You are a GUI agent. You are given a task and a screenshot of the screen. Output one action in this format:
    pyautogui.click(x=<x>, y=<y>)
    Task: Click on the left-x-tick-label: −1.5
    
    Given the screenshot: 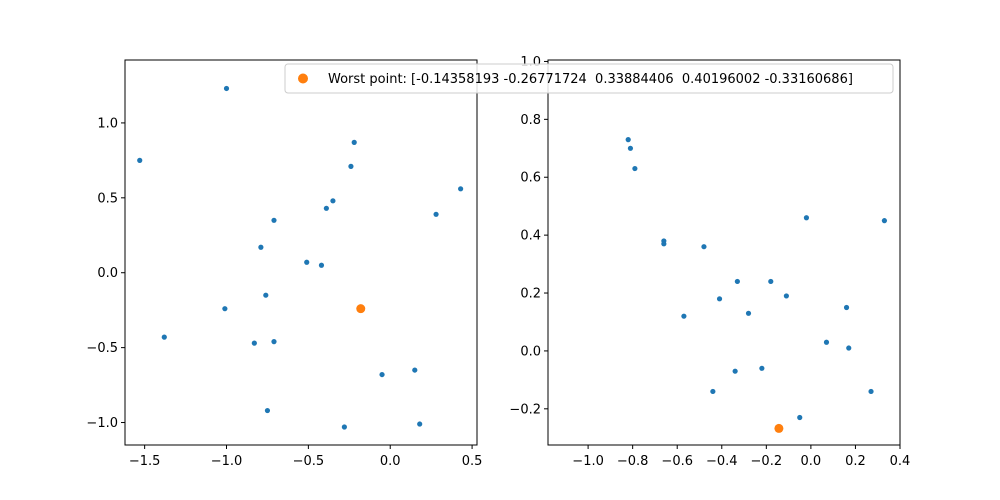 What is the action you would take?
    pyautogui.click(x=145, y=461)
    